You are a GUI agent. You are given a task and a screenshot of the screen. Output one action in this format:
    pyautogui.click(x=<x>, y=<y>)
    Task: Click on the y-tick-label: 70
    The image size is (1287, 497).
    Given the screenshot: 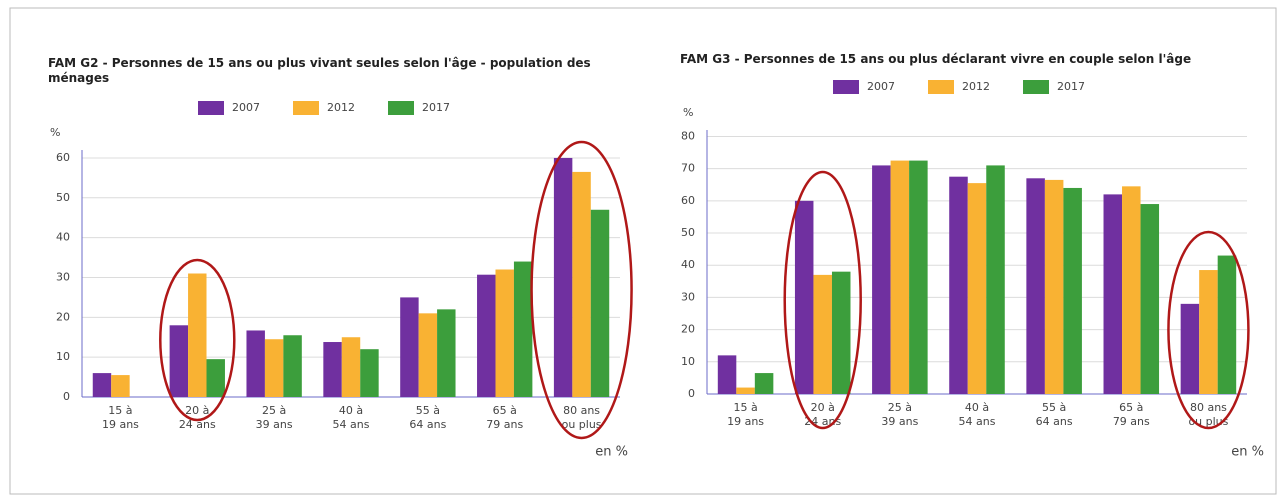 What is the action you would take?
    pyautogui.click(x=688, y=168)
    